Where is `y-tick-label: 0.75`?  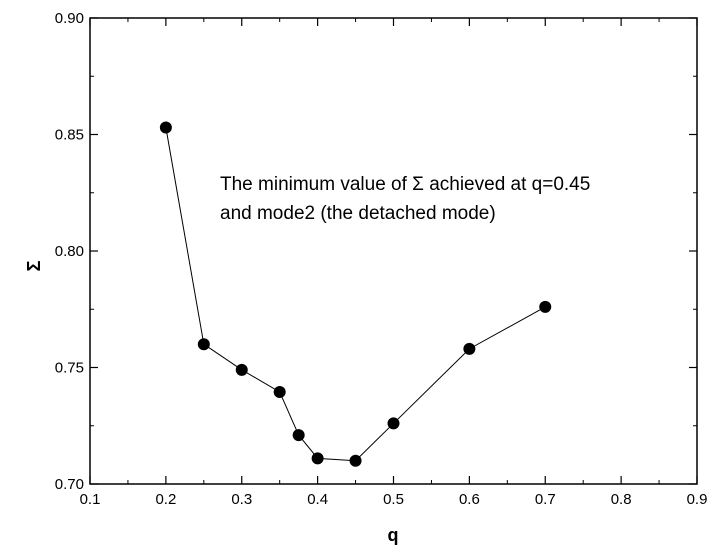
y-tick-label: 0.75 is located at coordinates (69, 368).